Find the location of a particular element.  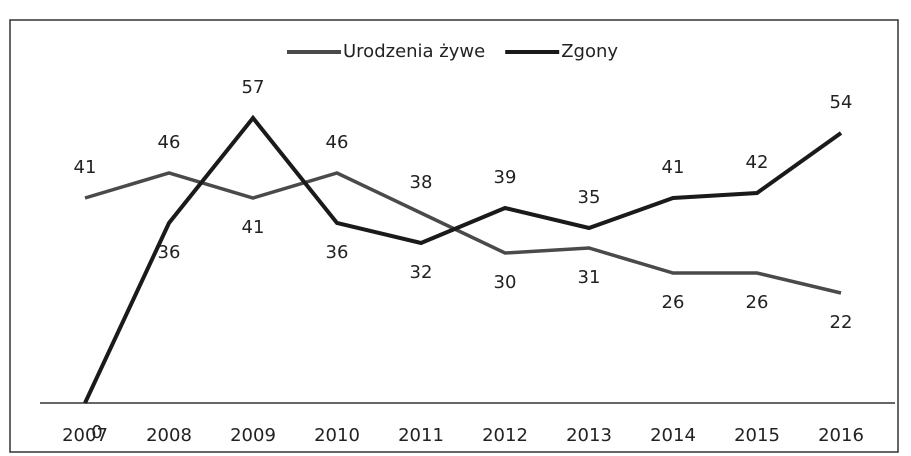

data-label: 0 is located at coordinates (96, 432).